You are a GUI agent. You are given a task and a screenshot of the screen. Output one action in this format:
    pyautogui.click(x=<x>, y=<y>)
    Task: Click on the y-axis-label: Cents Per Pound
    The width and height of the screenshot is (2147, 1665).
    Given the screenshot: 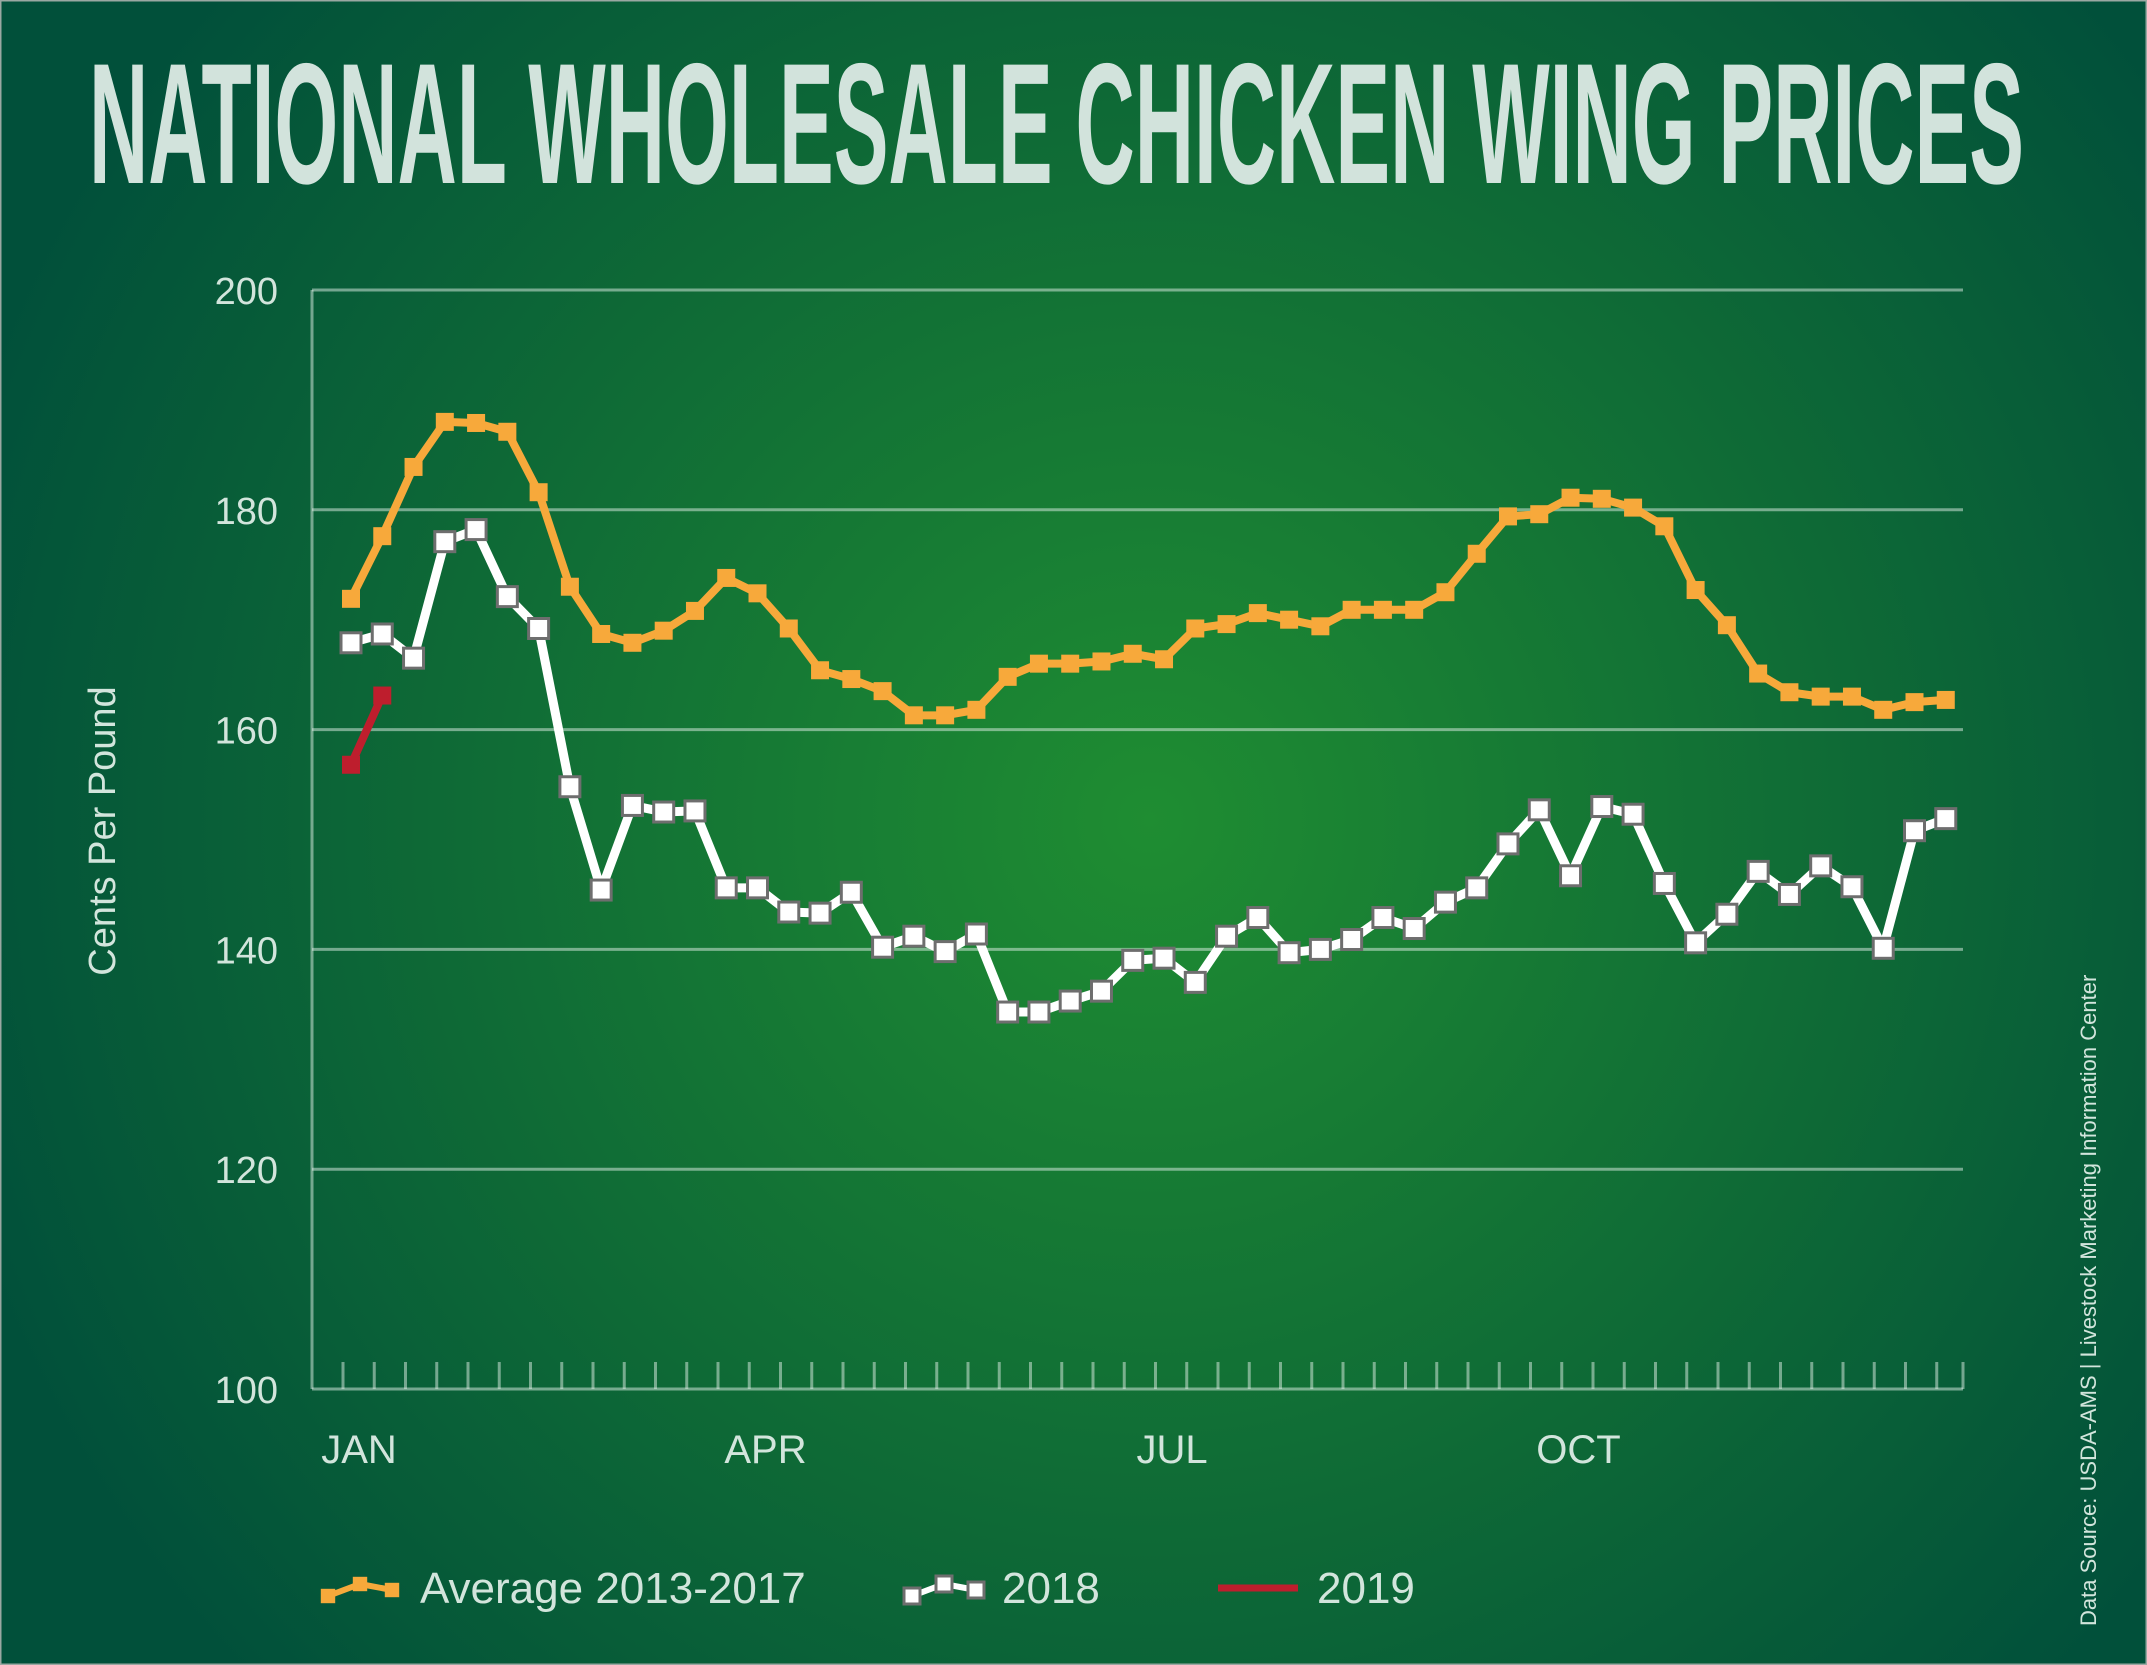 What is the action you would take?
    pyautogui.click(x=103, y=830)
    